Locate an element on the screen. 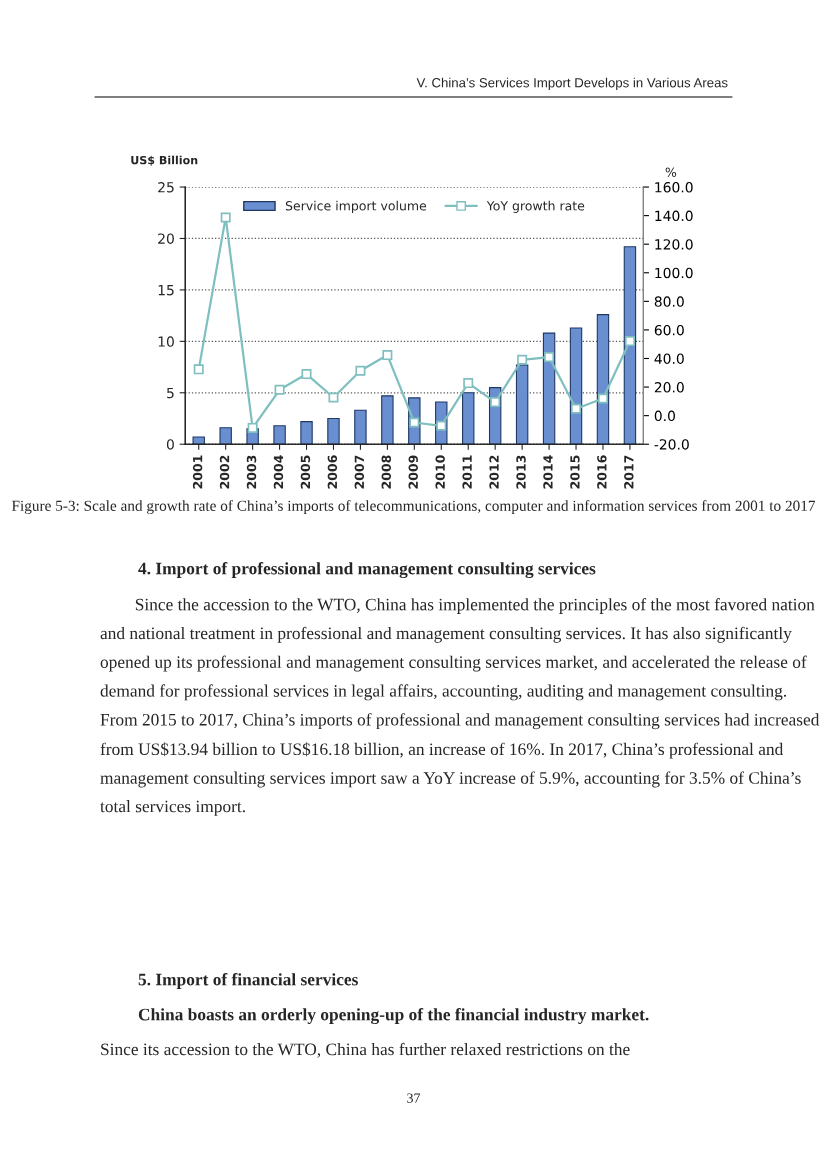 The height and width of the screenshot is (1169, 827). x-tick-label: 2003 is located at coordinates (251, 472).